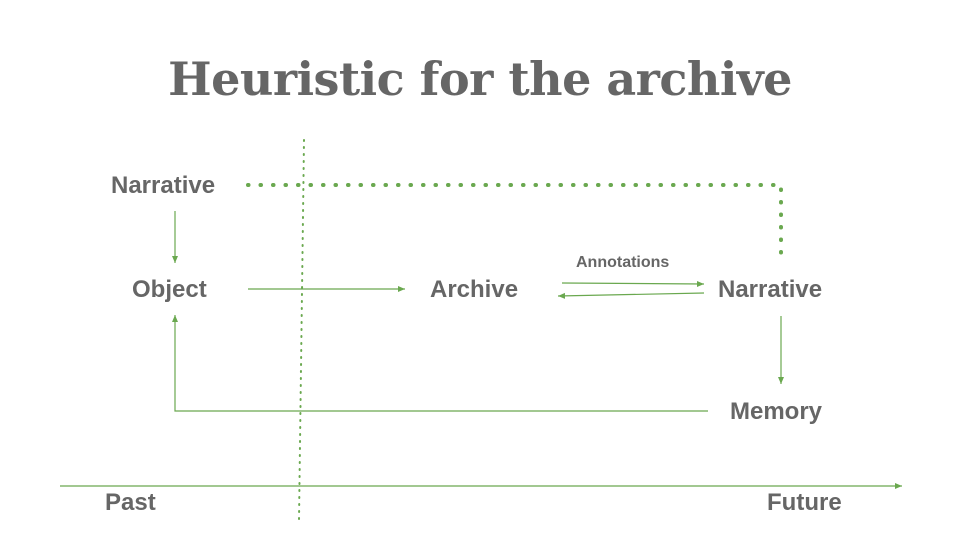  What do you see at coordinates (169, 289) in the screenshot?
I see `node-object: Object` at bounding box center [169, 289].